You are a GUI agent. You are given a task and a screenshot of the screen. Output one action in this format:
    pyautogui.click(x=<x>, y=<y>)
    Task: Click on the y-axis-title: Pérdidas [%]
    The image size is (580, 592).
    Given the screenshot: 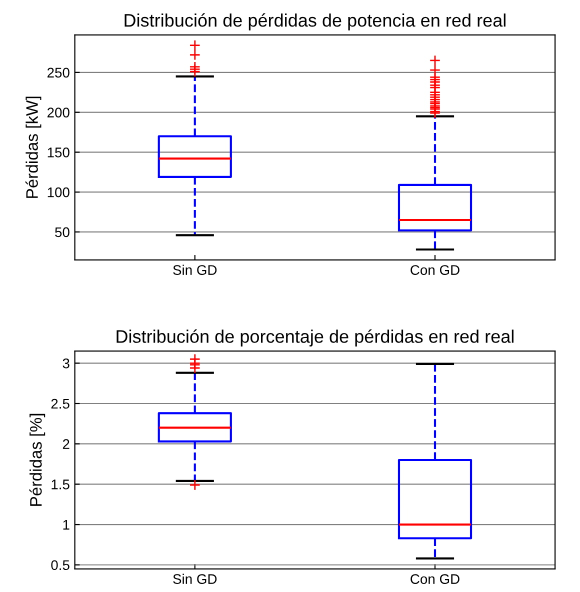 What is the action you would take?
    pyautogui.click(x=37, y=460)
    